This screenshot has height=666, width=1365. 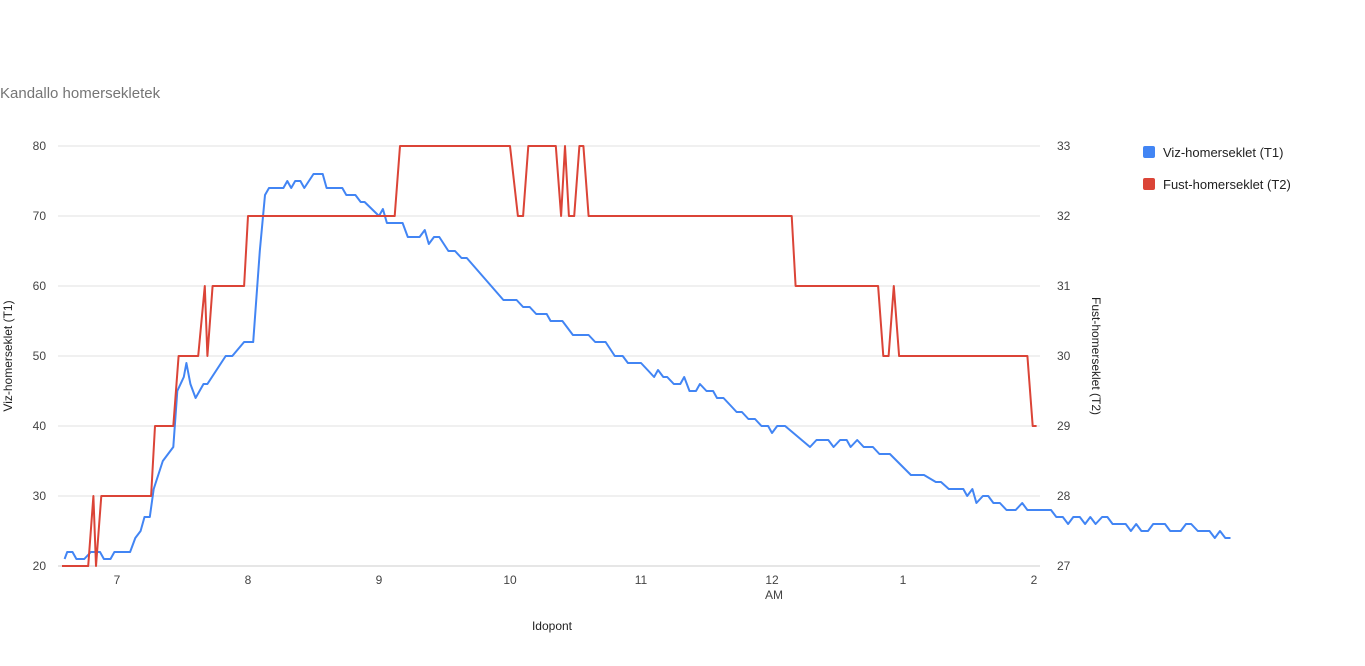 I want to click on legend-label: Viz-homerseklet (T1), so click(x=1223, y=152).